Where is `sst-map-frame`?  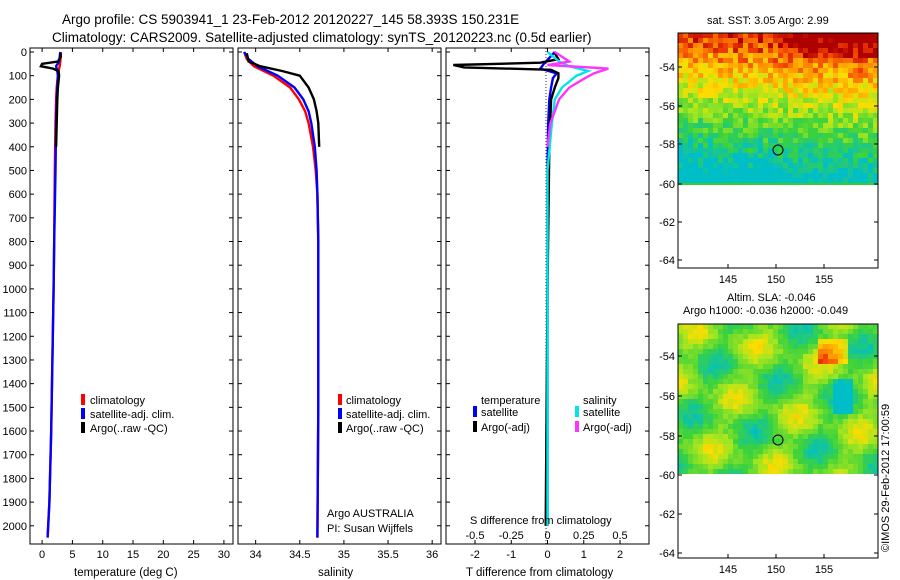
sst-map-frame is located at coordinates (778, 150).